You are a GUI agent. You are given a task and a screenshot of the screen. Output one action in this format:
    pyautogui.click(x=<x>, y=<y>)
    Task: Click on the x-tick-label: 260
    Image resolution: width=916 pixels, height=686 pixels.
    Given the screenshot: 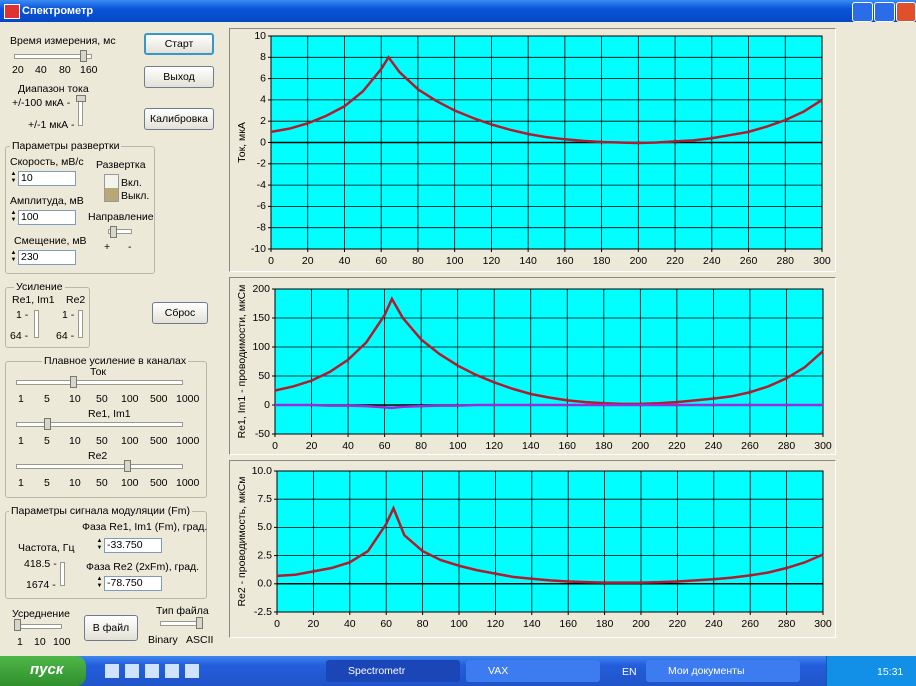 What is the action you would take?
    pyautogui.click(x=749, y=261)
    